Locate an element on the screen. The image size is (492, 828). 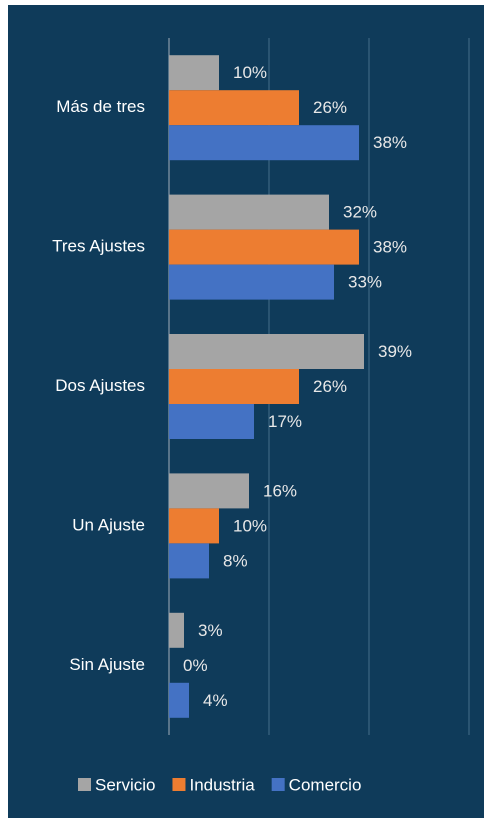
data-label: 16% is located at coordinates (280, 490).